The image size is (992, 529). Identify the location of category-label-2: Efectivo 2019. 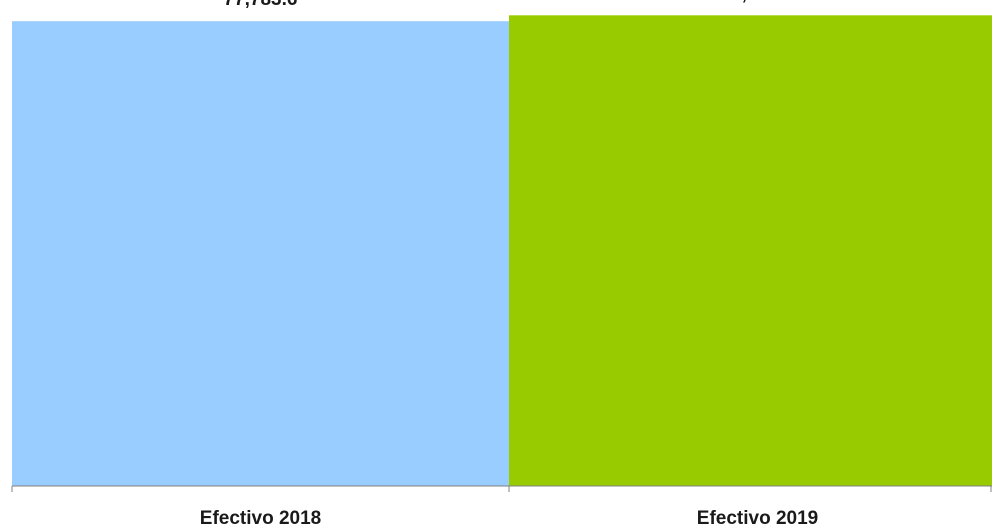
(757, 518).